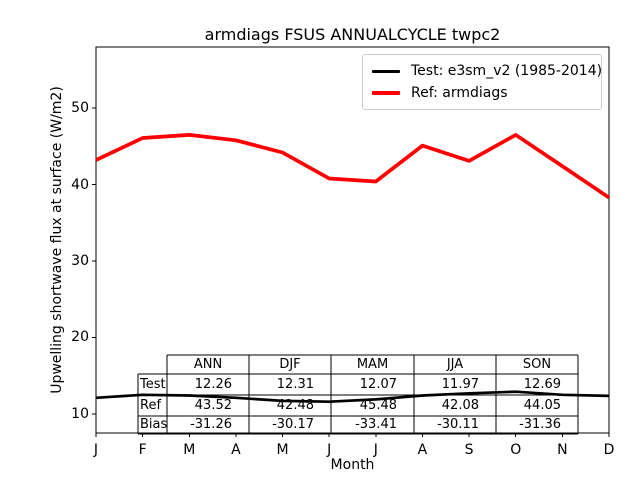  Describe the element at coordinates (352, 465) in the screenshot. I see `x-axis-label: Month` at that location.